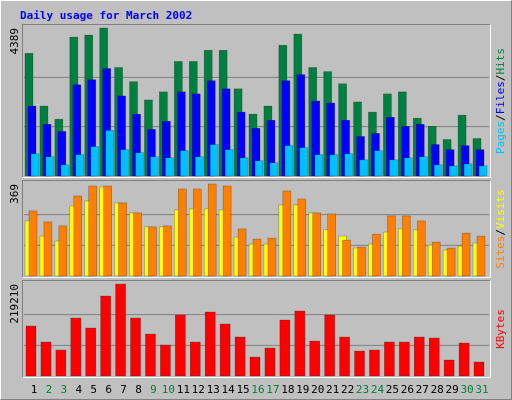 Image resolution: width=512 pixels, height=400 pixels. What do you see at coordinates (422, 389) in the screenshot?
I see `x-tick-label: 27` at bounding box center [422, 389].